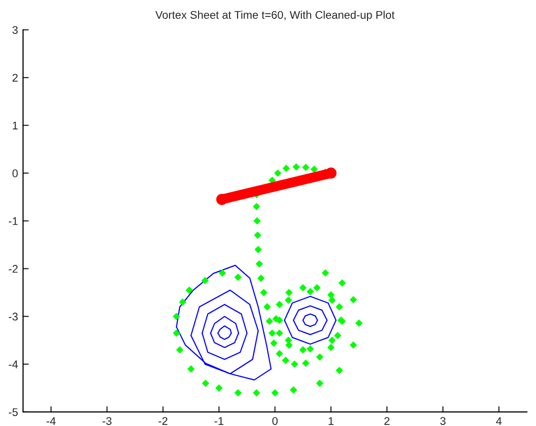 Image resolution: width=536 pixels, height=426 pixels. Describe the element at coordinates (15, 78) in the screenshot. I see `y-tick-label: 2` at that location.